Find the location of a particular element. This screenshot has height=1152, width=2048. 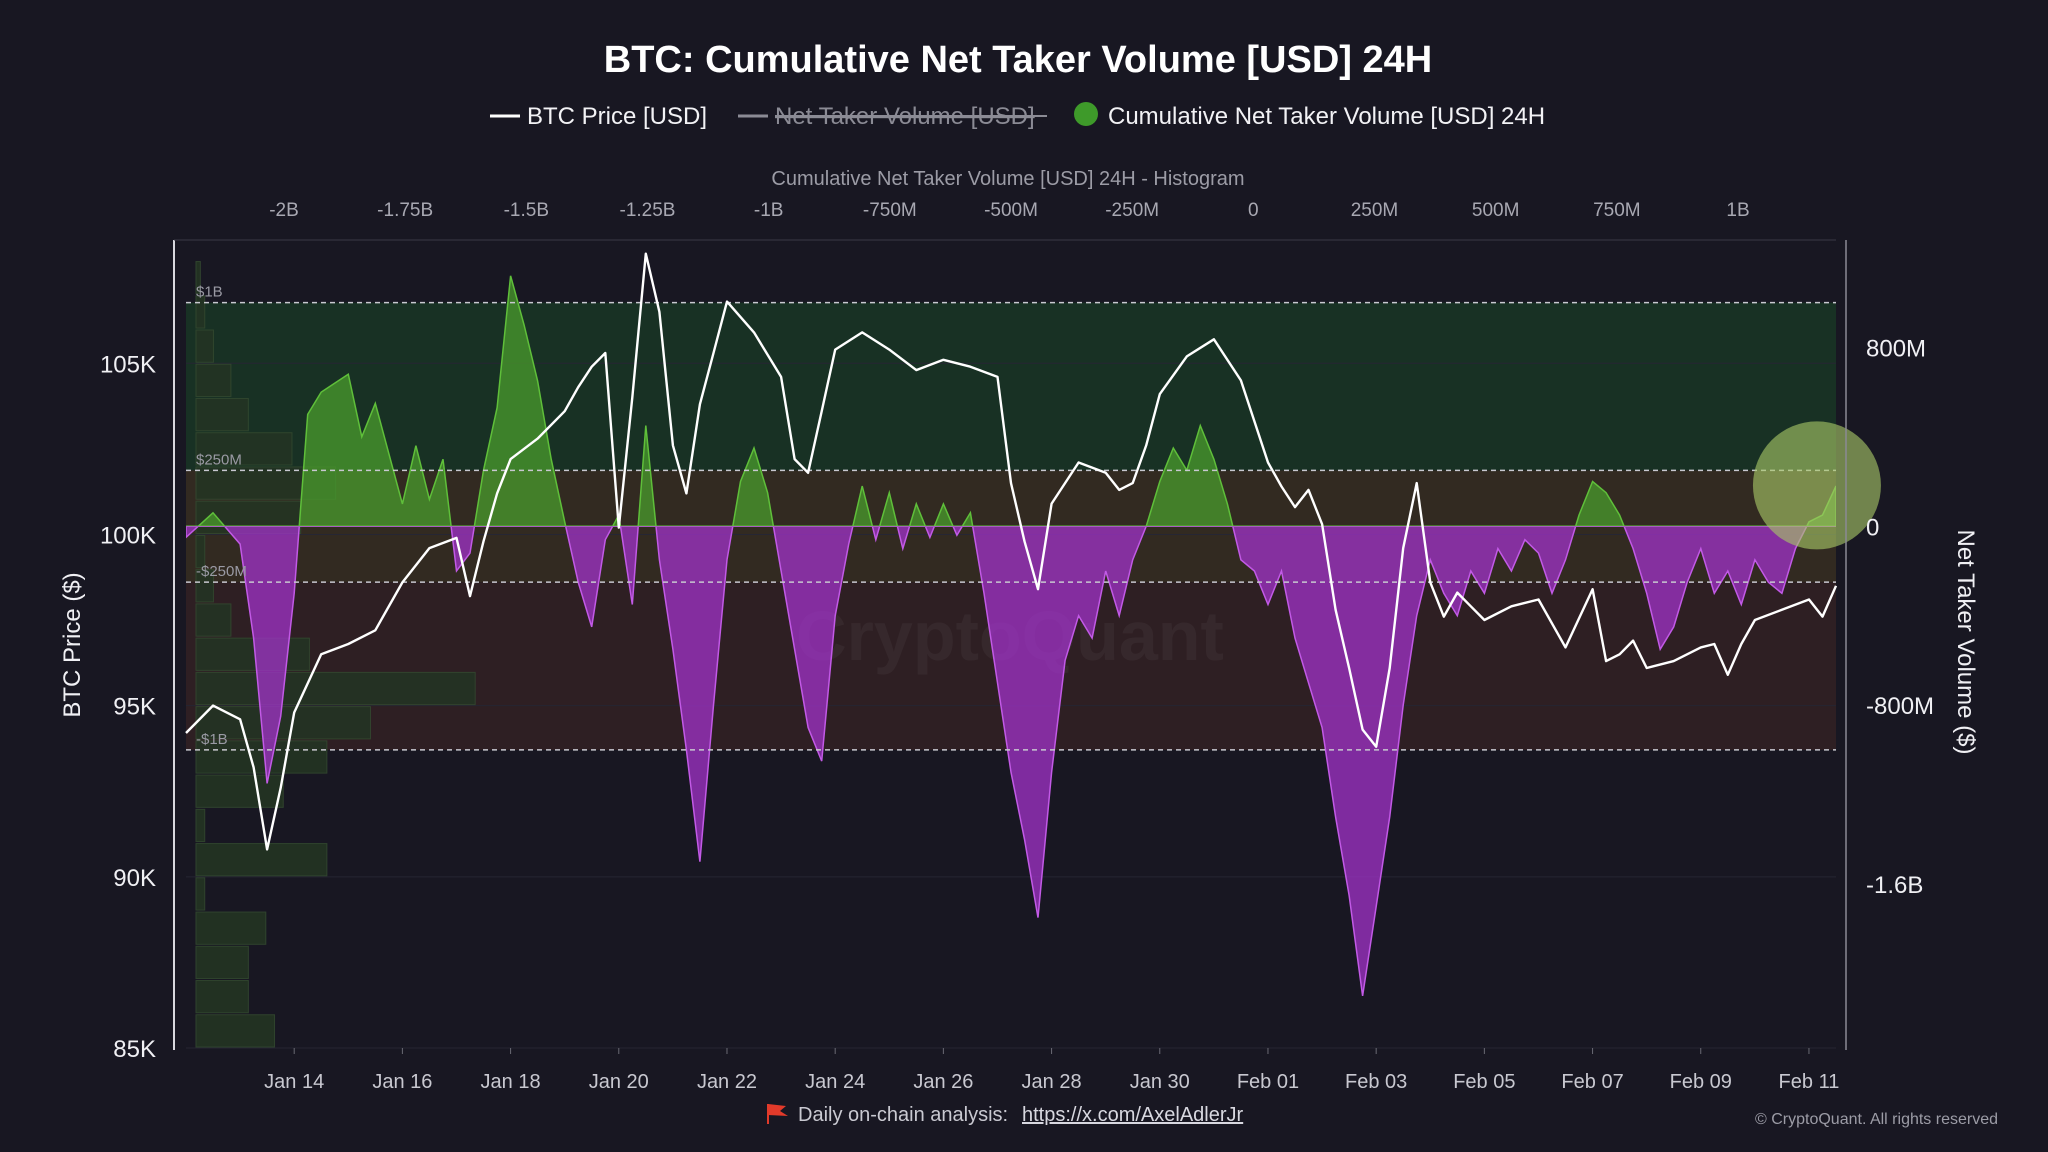

left-tick-label: 90K is located at coordinates (134, 878).